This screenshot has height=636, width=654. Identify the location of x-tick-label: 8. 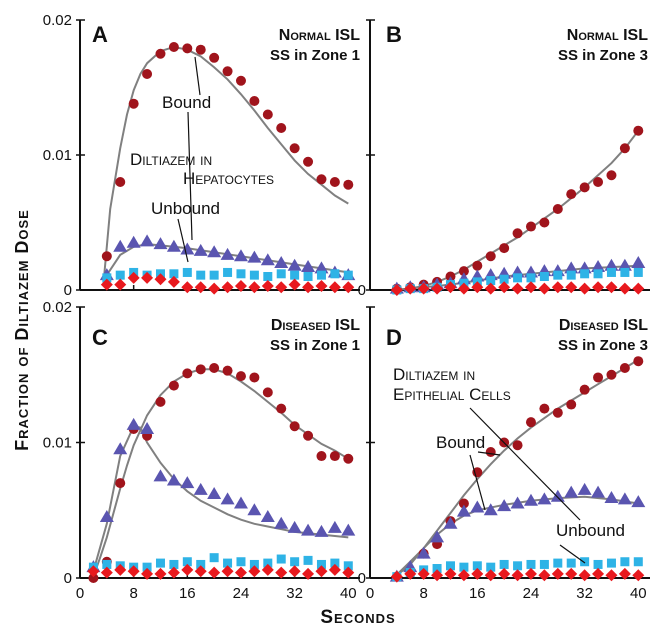
(133, 593).